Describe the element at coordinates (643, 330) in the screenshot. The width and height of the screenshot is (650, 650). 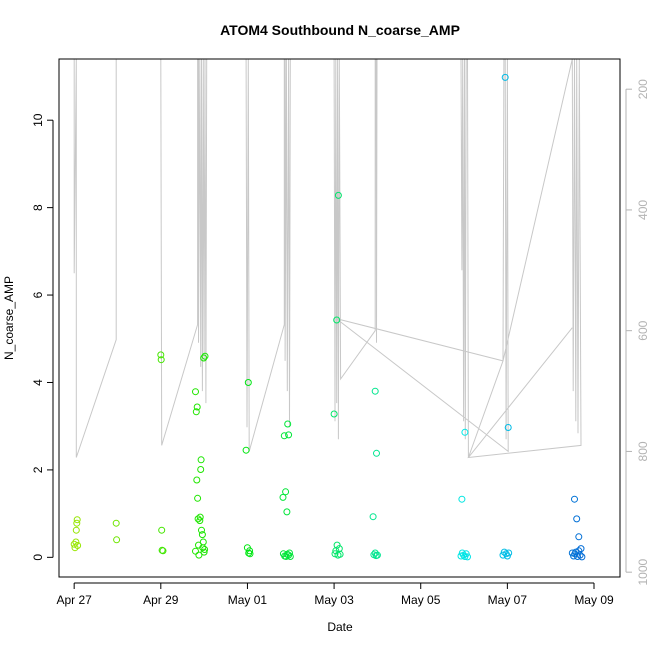
I see `right-tick-label: 600` at that location.